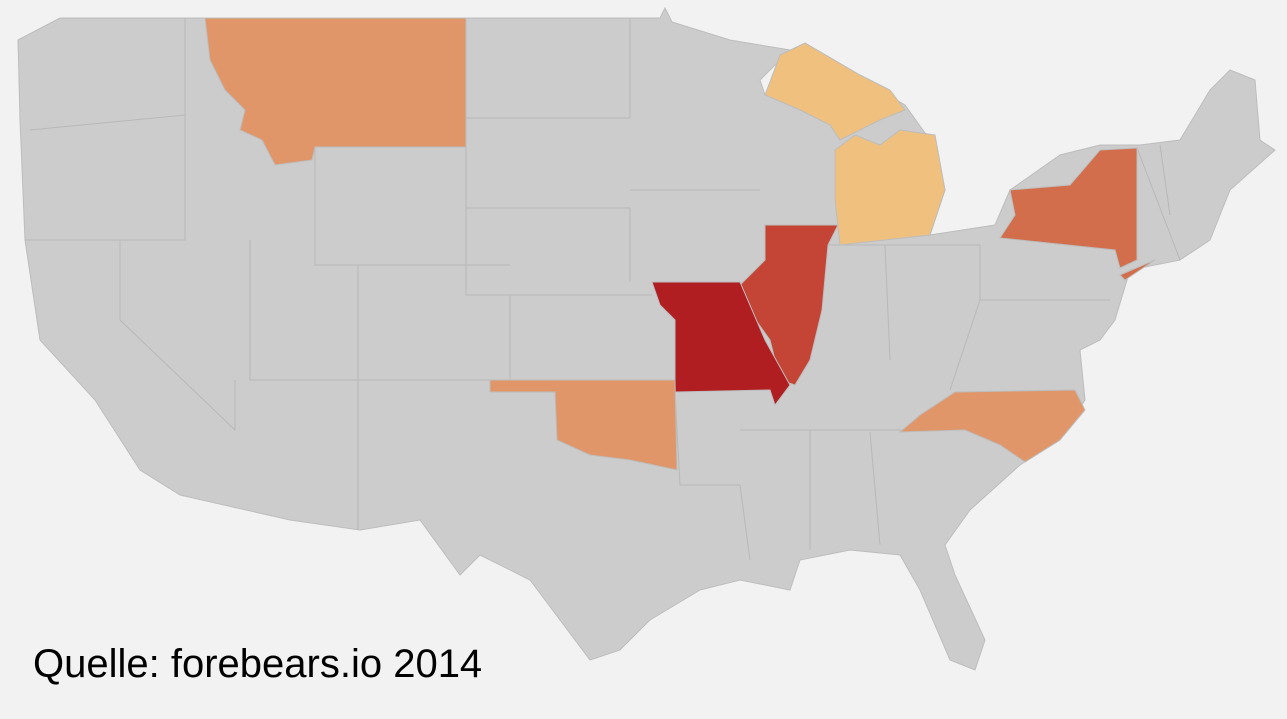 This screenshot has height=719, width=1287. What do you see at coordinates (257, 664) in the screenshot?
I see `source-label: Quelle: forebears.io 2014` at bounding box center [257, 664].